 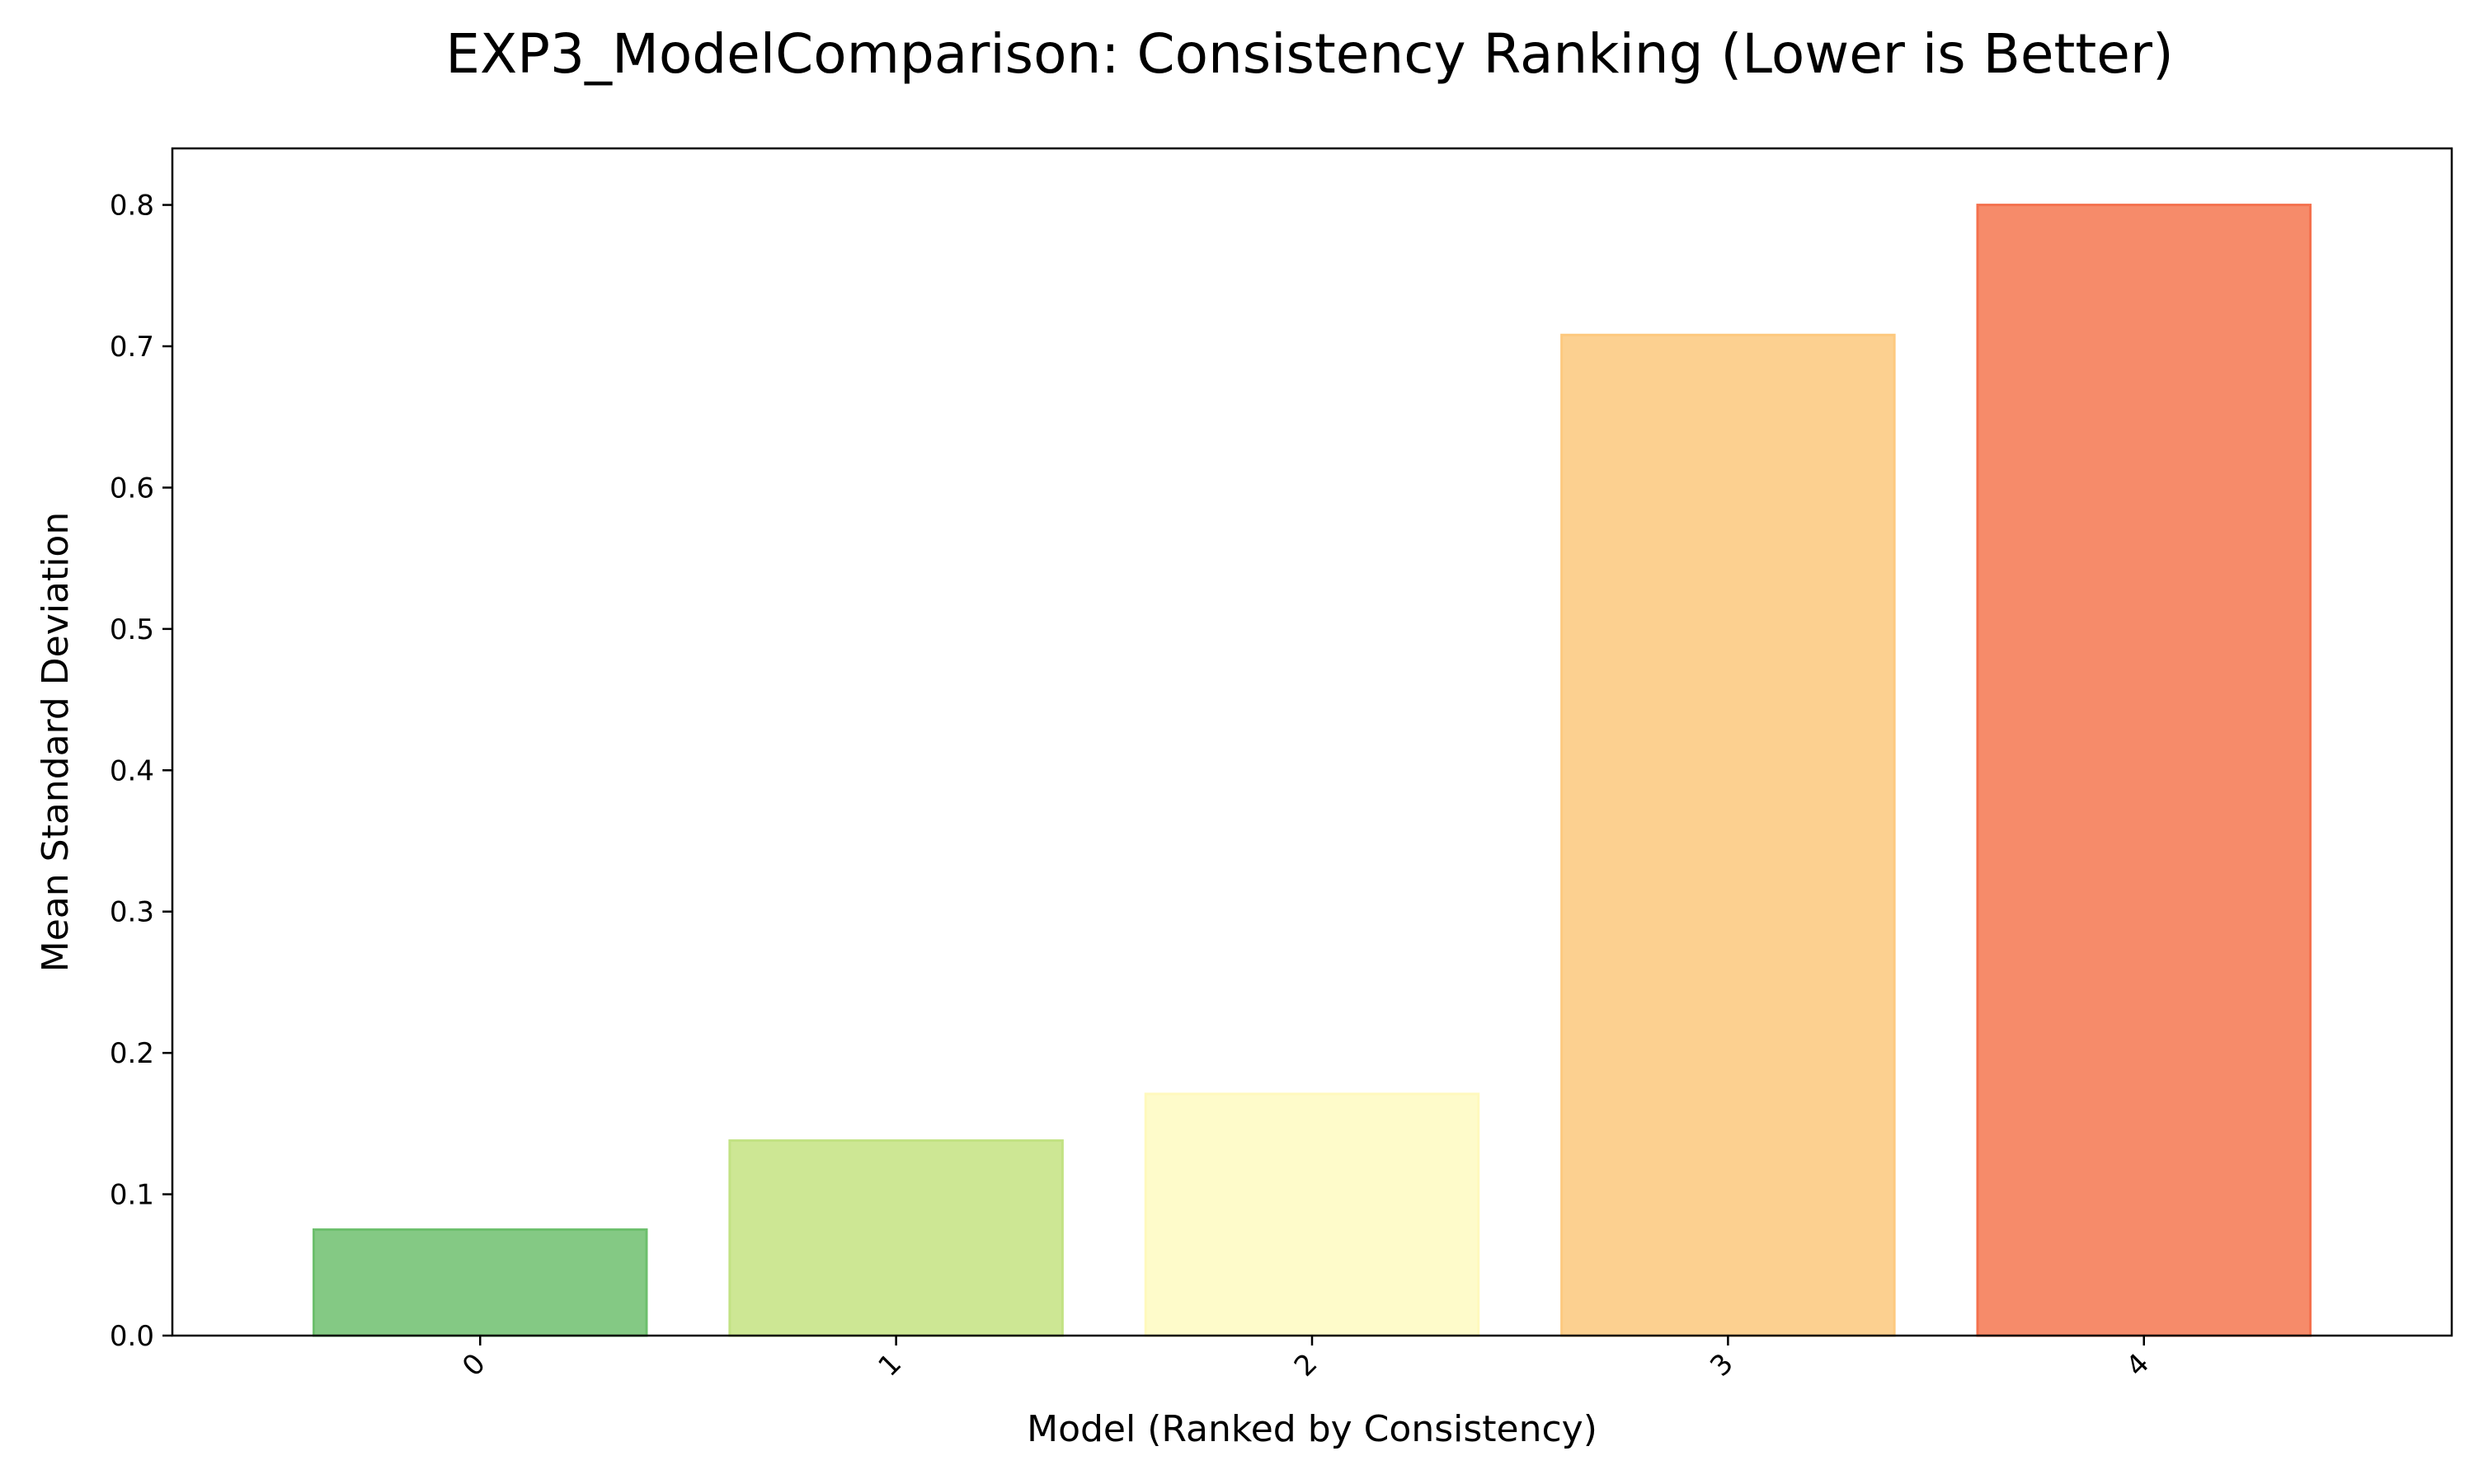 I want to click on x-tick-label: 0, so click(x=474, y=1365).